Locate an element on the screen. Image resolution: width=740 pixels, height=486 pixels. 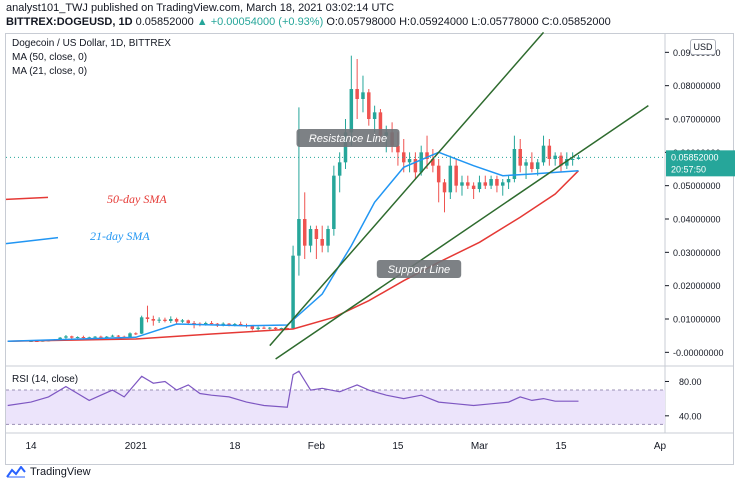
footer: TradingView is located at coordinates (48, 472).